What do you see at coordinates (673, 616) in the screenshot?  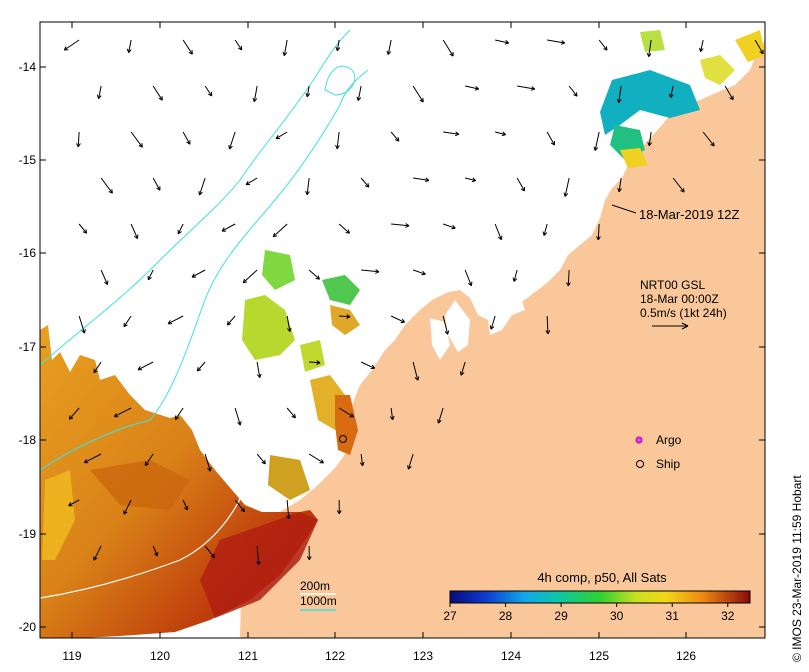 I see `colorbar-label: 31` at bounding box center [673, 616].